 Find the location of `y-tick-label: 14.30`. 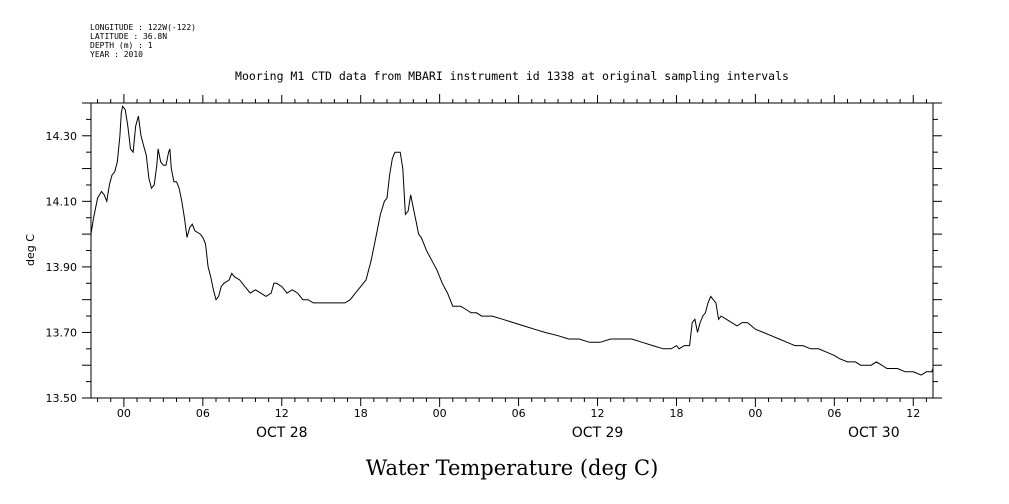

y-tick-label: 14.30 is located at coordinates (62, 136).